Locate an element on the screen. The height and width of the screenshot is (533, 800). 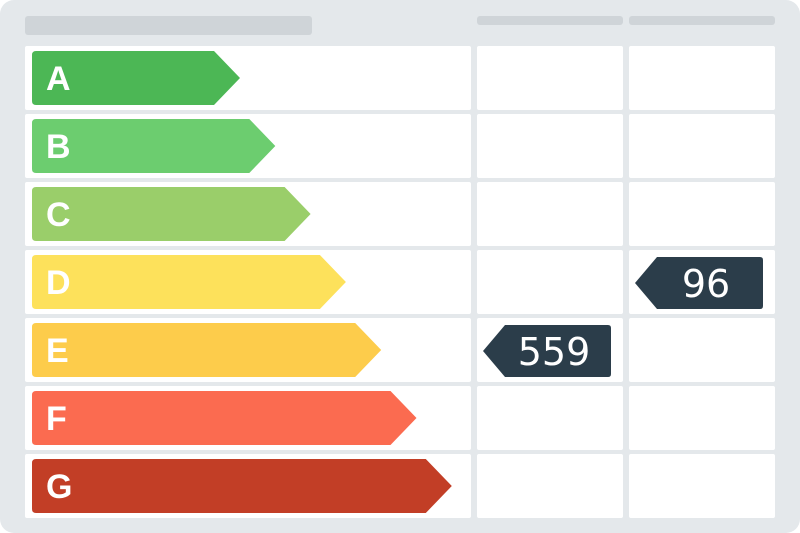
rating-letter: C is located at coordinates (58, 215).